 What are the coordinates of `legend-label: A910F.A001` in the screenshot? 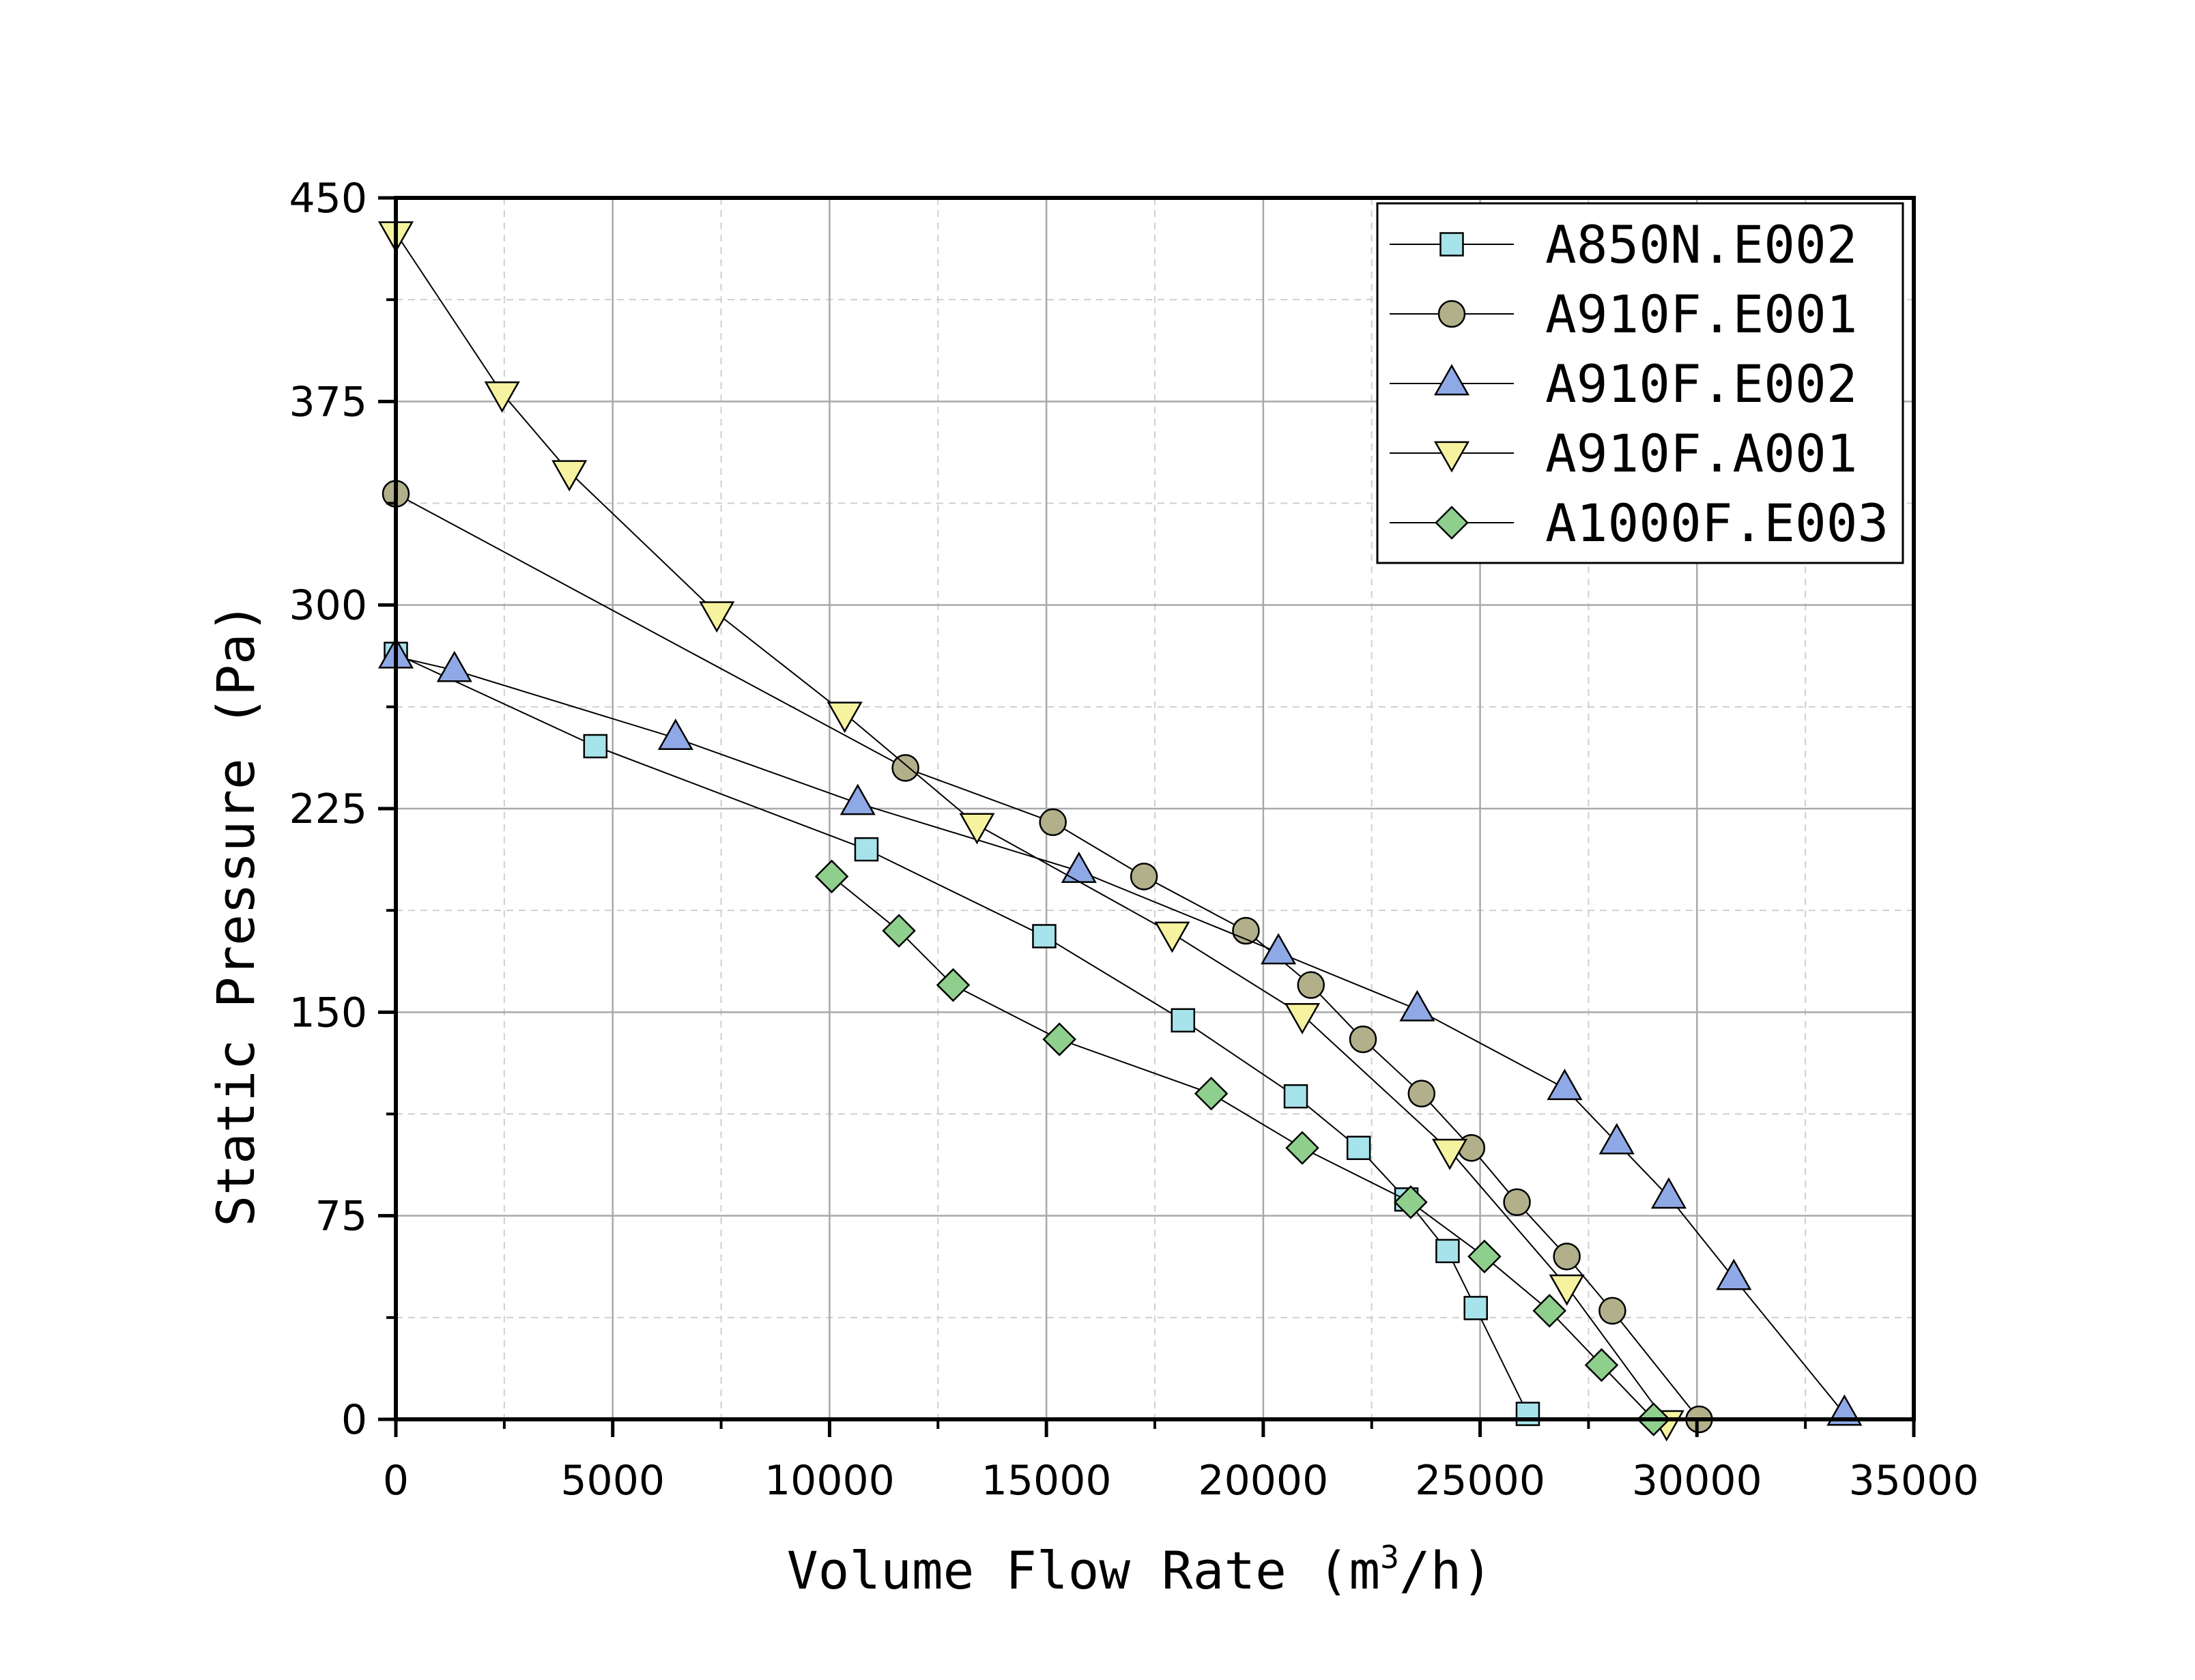 It's located at (1702, 454).